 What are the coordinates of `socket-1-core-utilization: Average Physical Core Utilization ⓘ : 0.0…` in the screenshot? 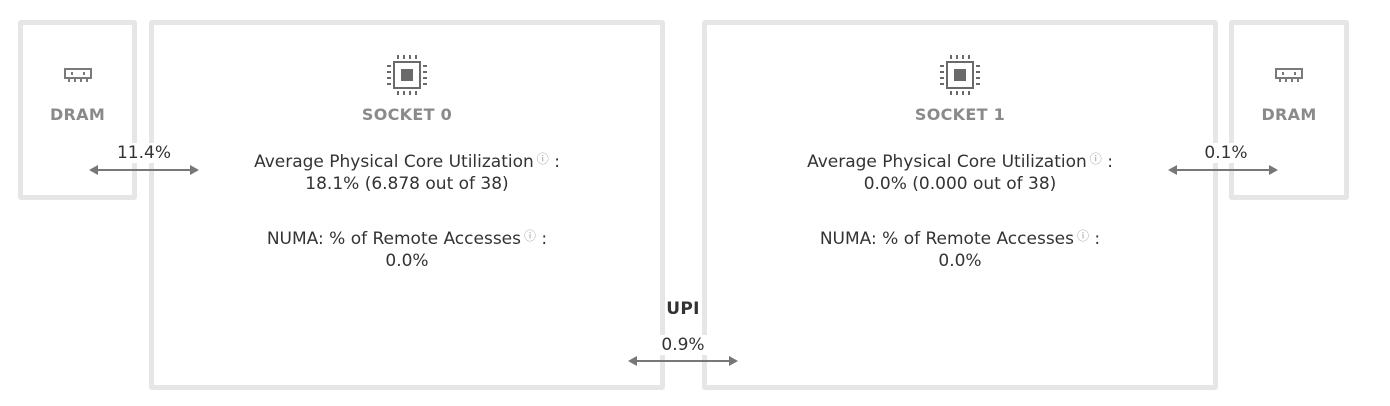 It's located at (960, 171).